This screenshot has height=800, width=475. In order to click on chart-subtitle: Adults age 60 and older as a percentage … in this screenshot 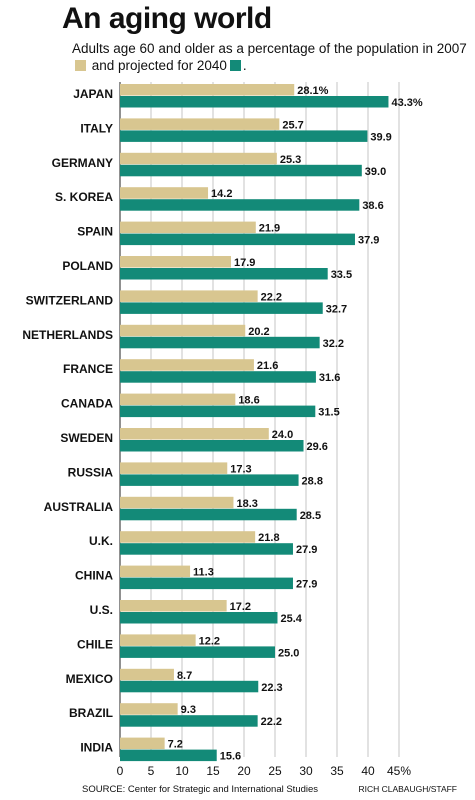, I will do `click(269, 57)`.